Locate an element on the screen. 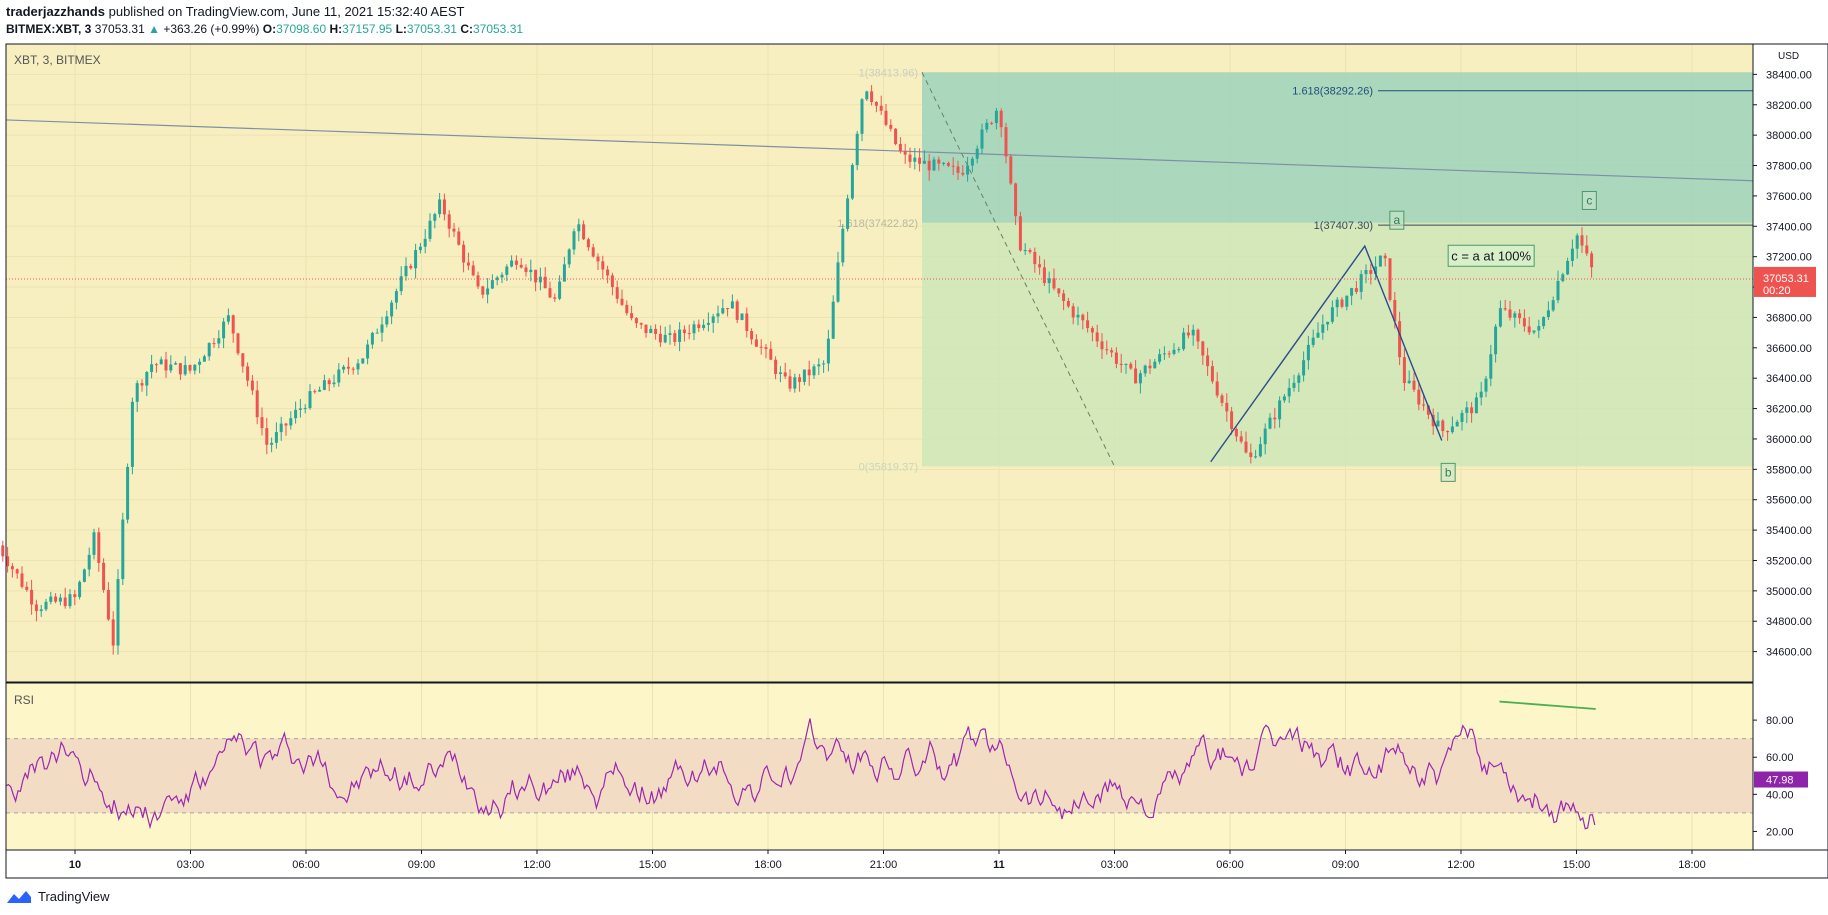 This screenshot has width=1828, height=915. time-axis-label: 09:00 is located at coordinates (422, 865).